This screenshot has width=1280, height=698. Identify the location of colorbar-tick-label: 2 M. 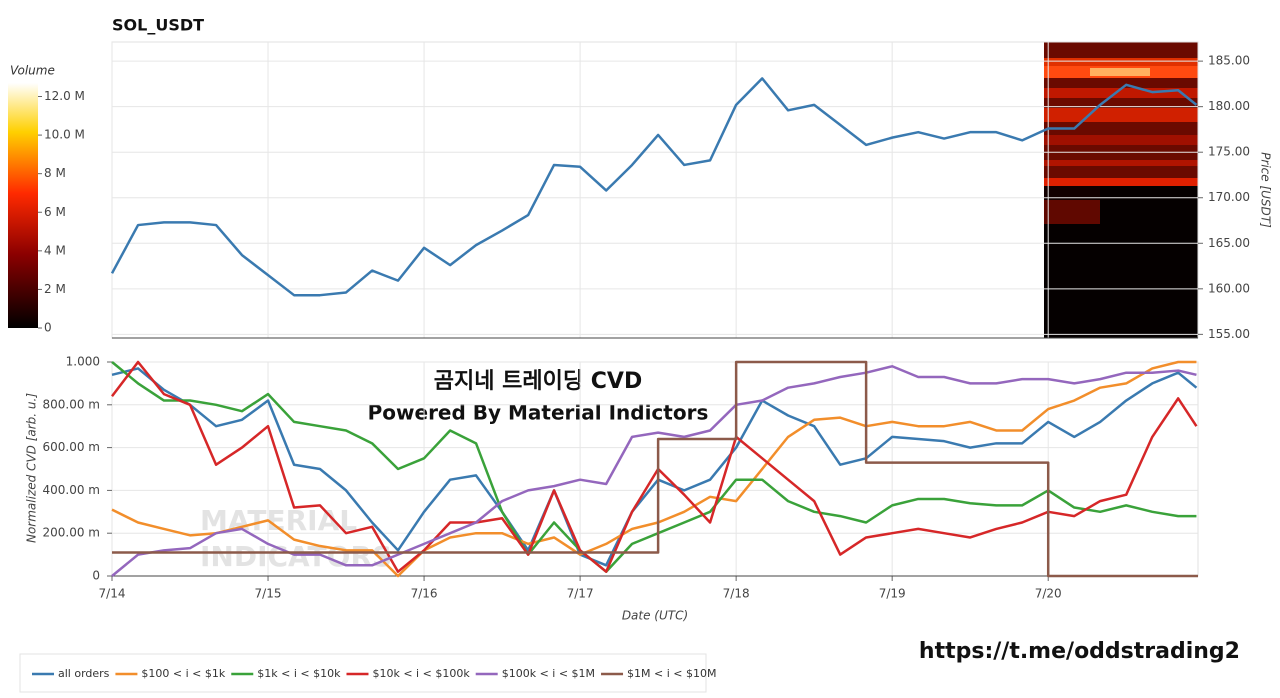
(55, 289).